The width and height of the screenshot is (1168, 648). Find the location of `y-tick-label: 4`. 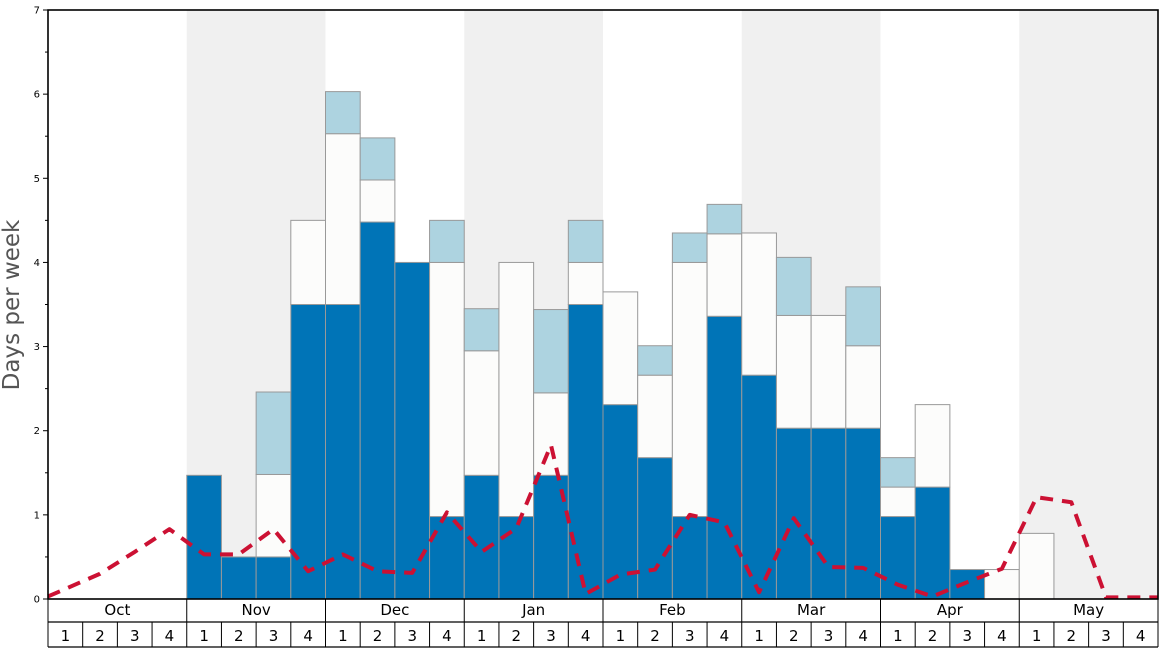

y-tick-label: 4 is located at coordinates (37, 263).